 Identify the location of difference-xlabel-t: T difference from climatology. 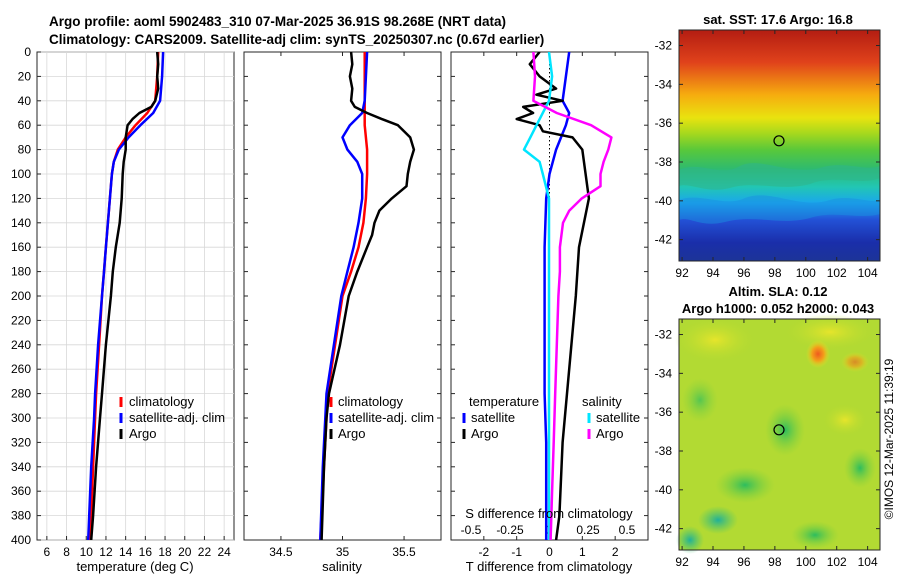
(549, 566).